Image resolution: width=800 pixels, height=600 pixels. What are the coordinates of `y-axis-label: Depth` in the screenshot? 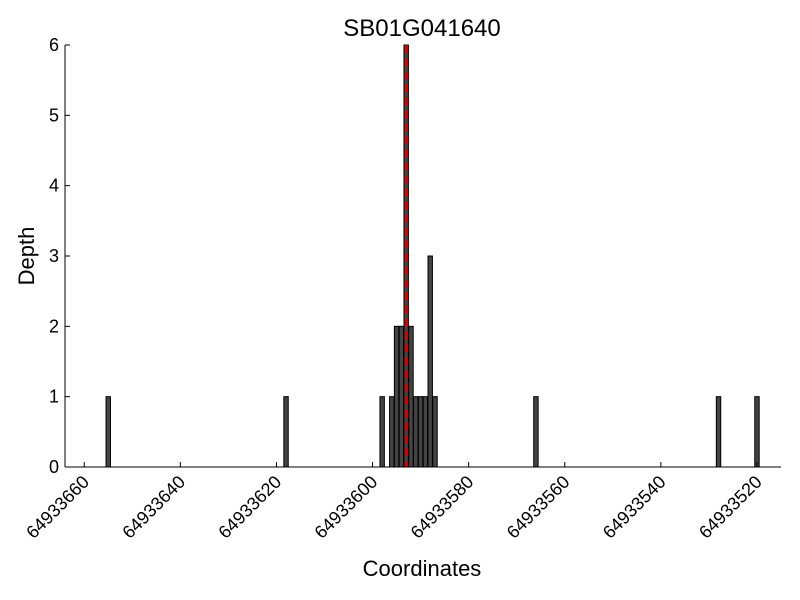 It's located at (26, 256).